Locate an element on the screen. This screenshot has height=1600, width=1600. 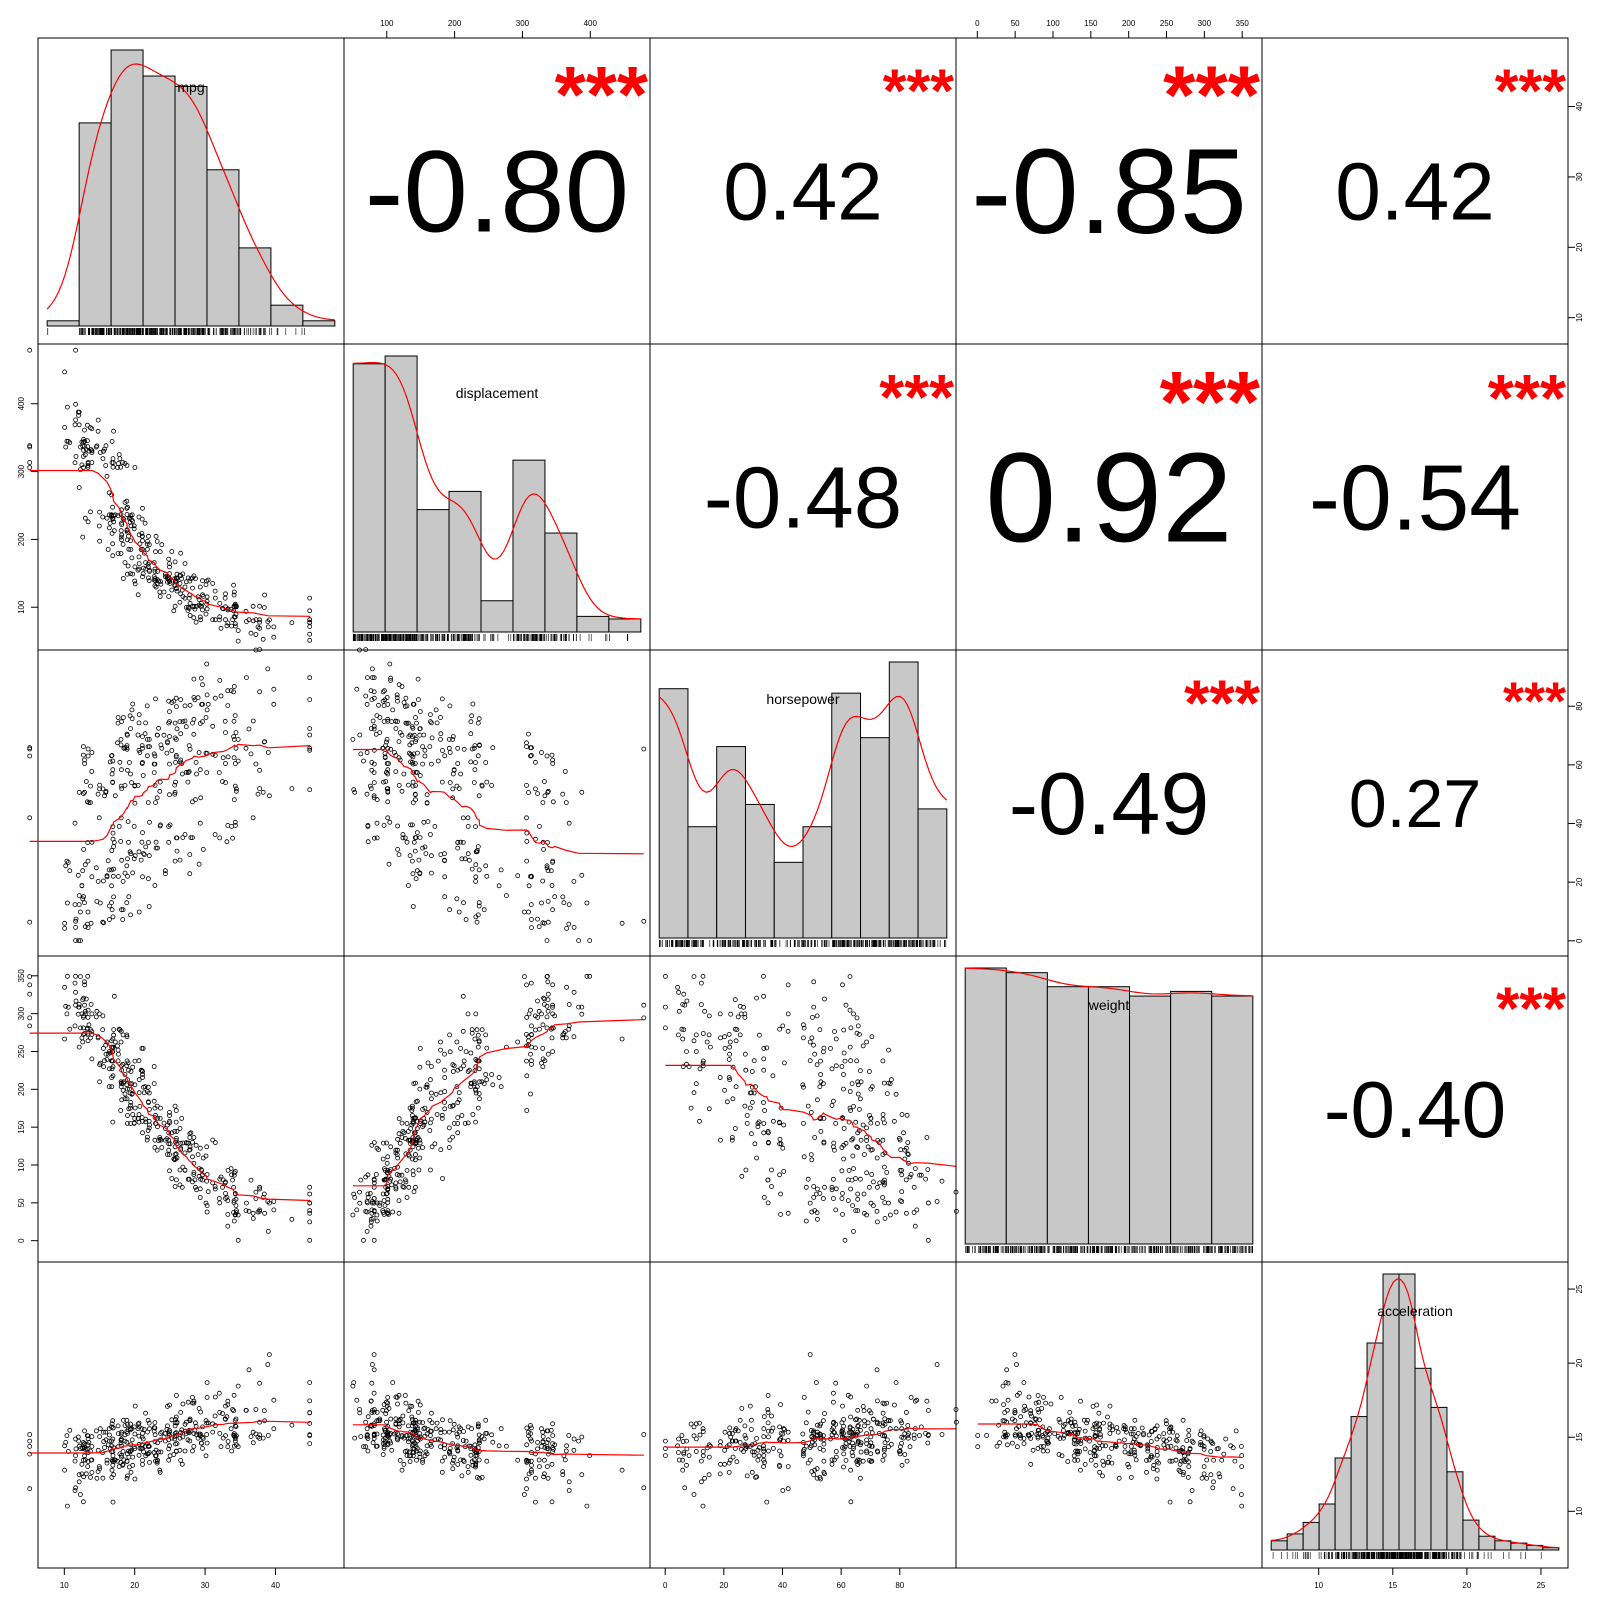
variable-label: mpg is located at coordinates (190, 87).